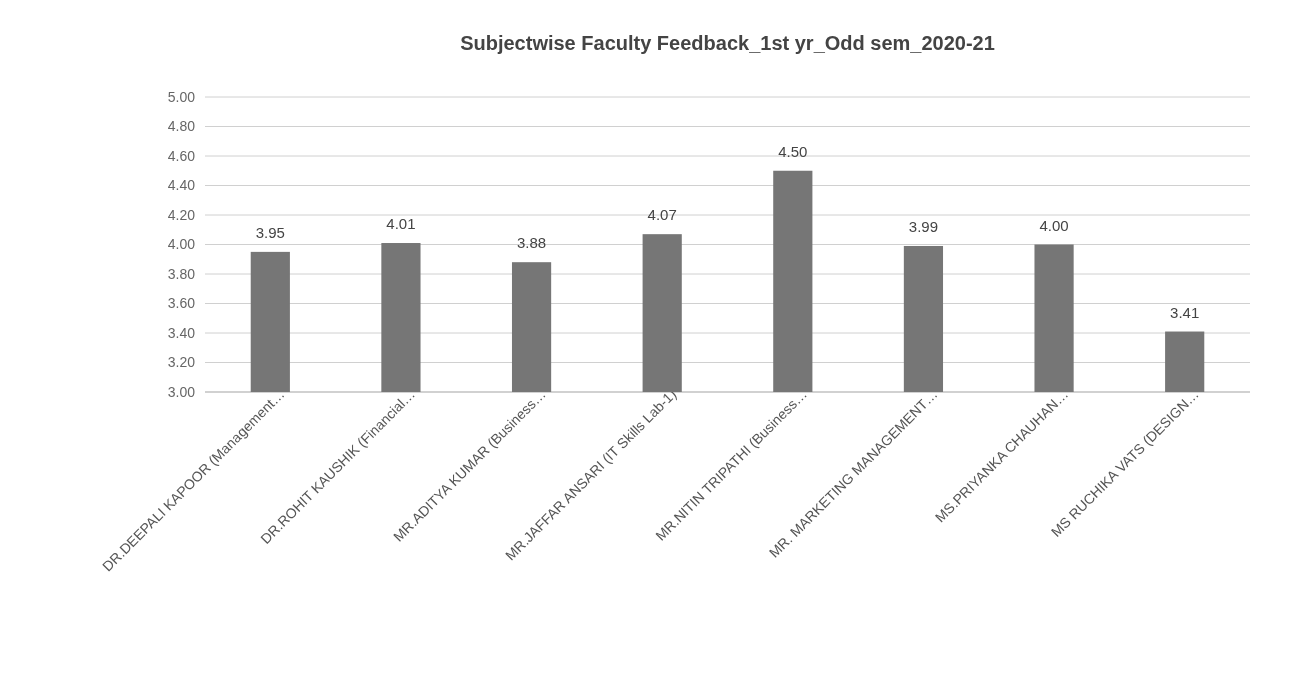 The image size is (1304, 693). What do you see at coordinates (181, 126) in the screenshot?
I see `y-tick-label: 4.80` at bounding box center [181, 126].